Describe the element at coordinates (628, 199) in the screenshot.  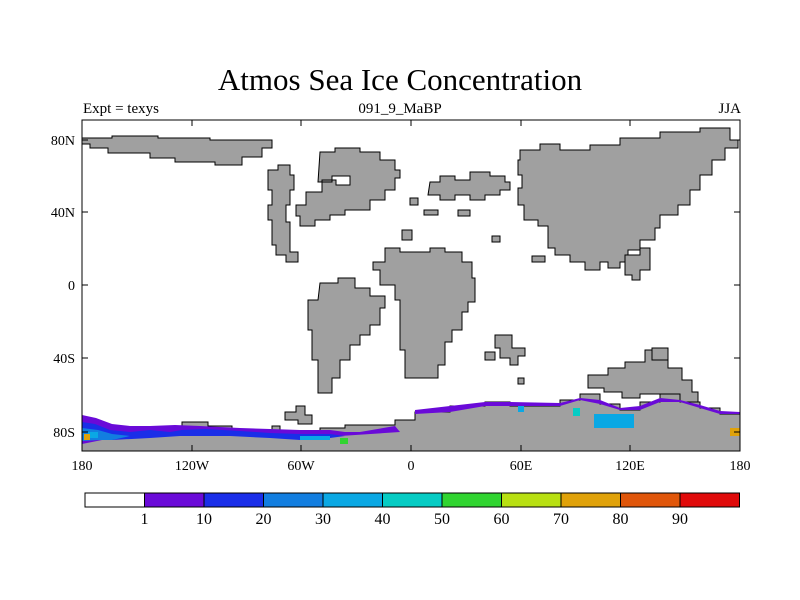
I see `land-eurasia` at that location.